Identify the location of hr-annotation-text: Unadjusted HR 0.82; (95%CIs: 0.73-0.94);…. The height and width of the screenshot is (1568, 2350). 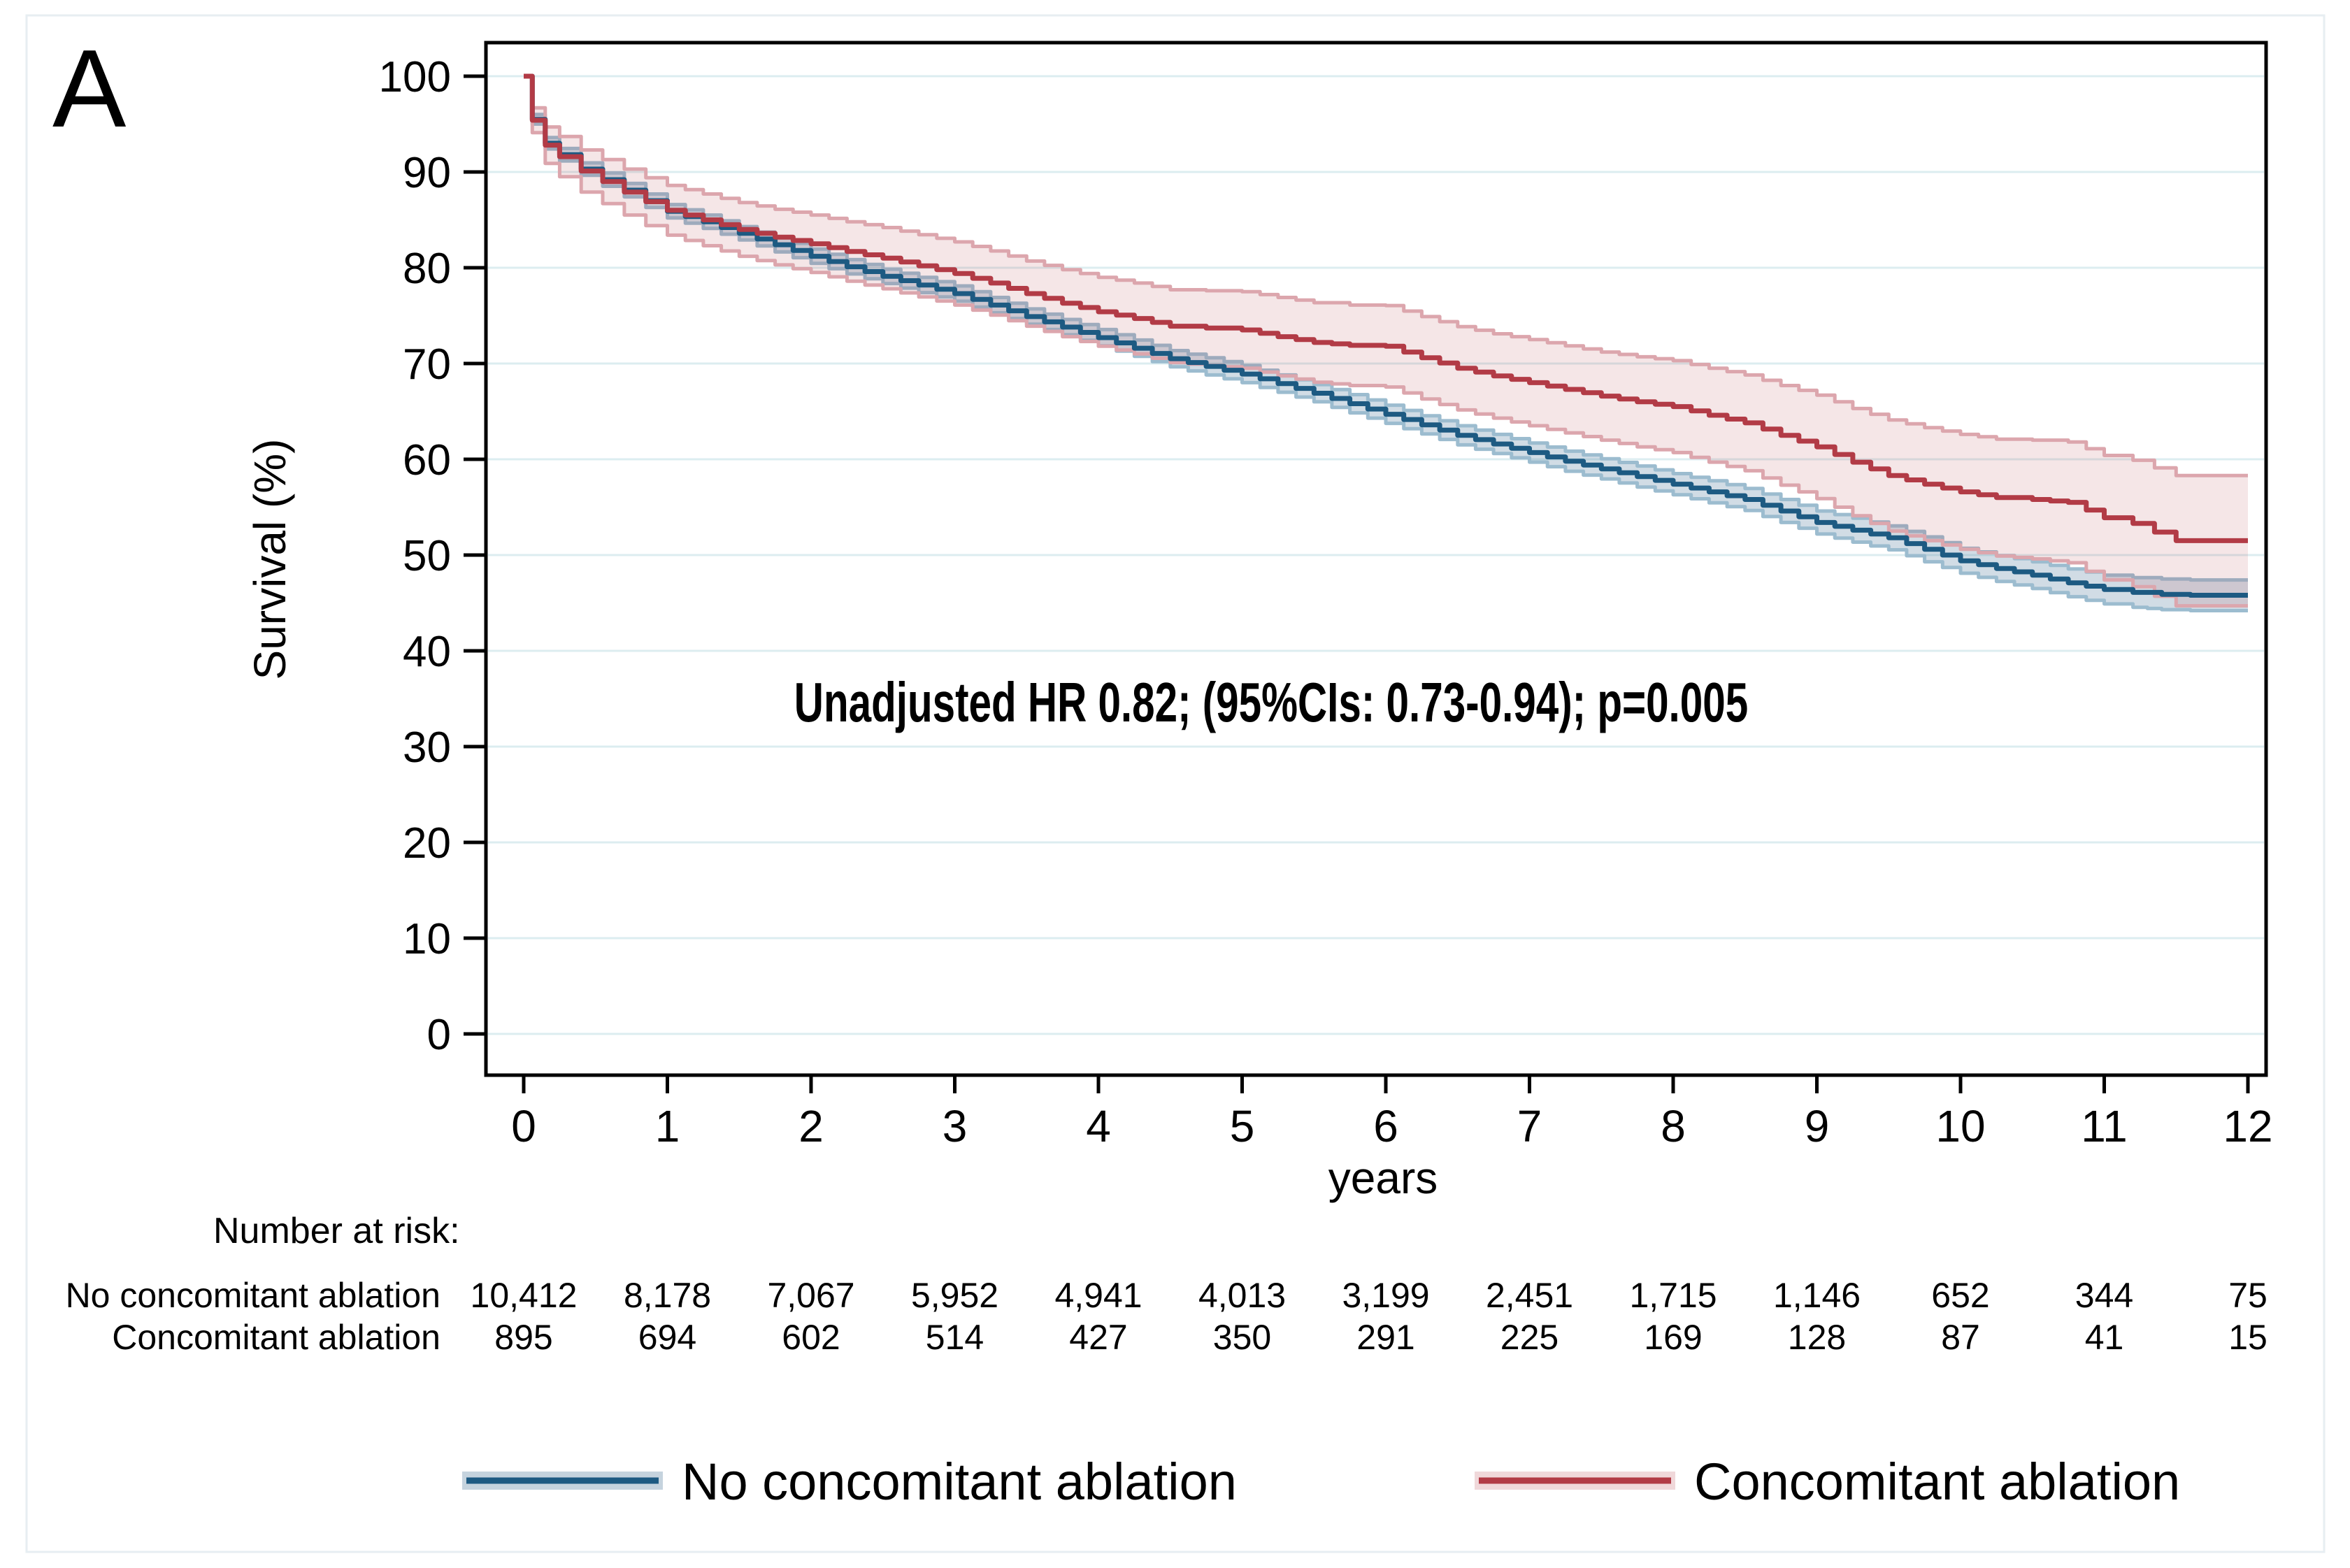
(1271, 702).